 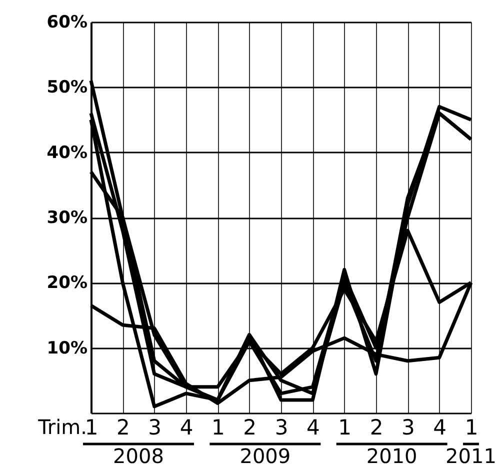 What do you see at coordinates (265, 454) in the screenshot?
I see `text: 2009` at bounding box center [265, 454].